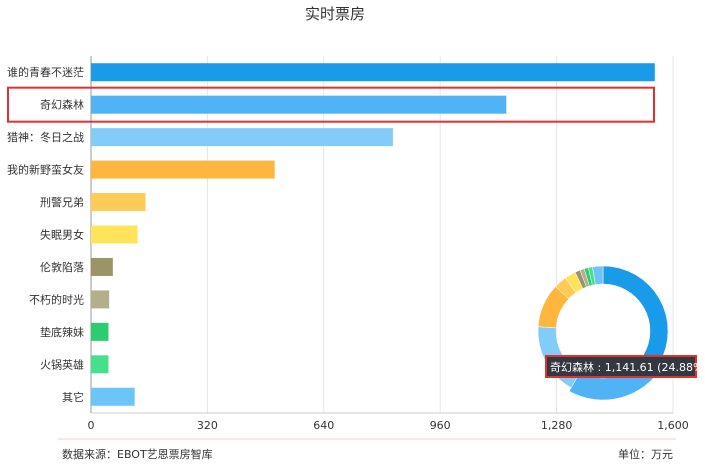  What do you see at coordinates (62, 202) in the screenshot?
I see `category-label: 刑警兄弟` at bounding box center [62, 202].